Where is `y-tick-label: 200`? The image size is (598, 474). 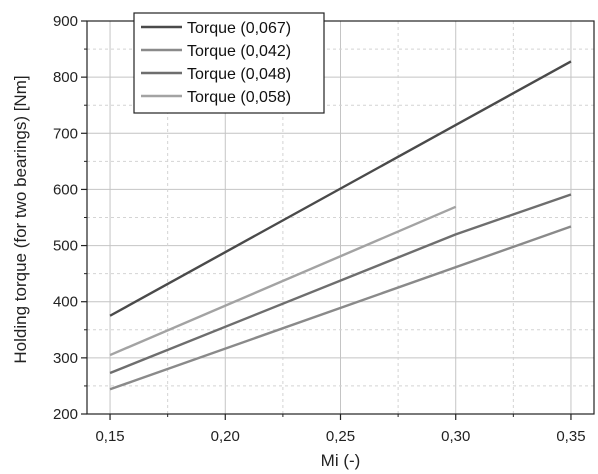
y-tick-label: 200 is located at coordinates (65, 414).